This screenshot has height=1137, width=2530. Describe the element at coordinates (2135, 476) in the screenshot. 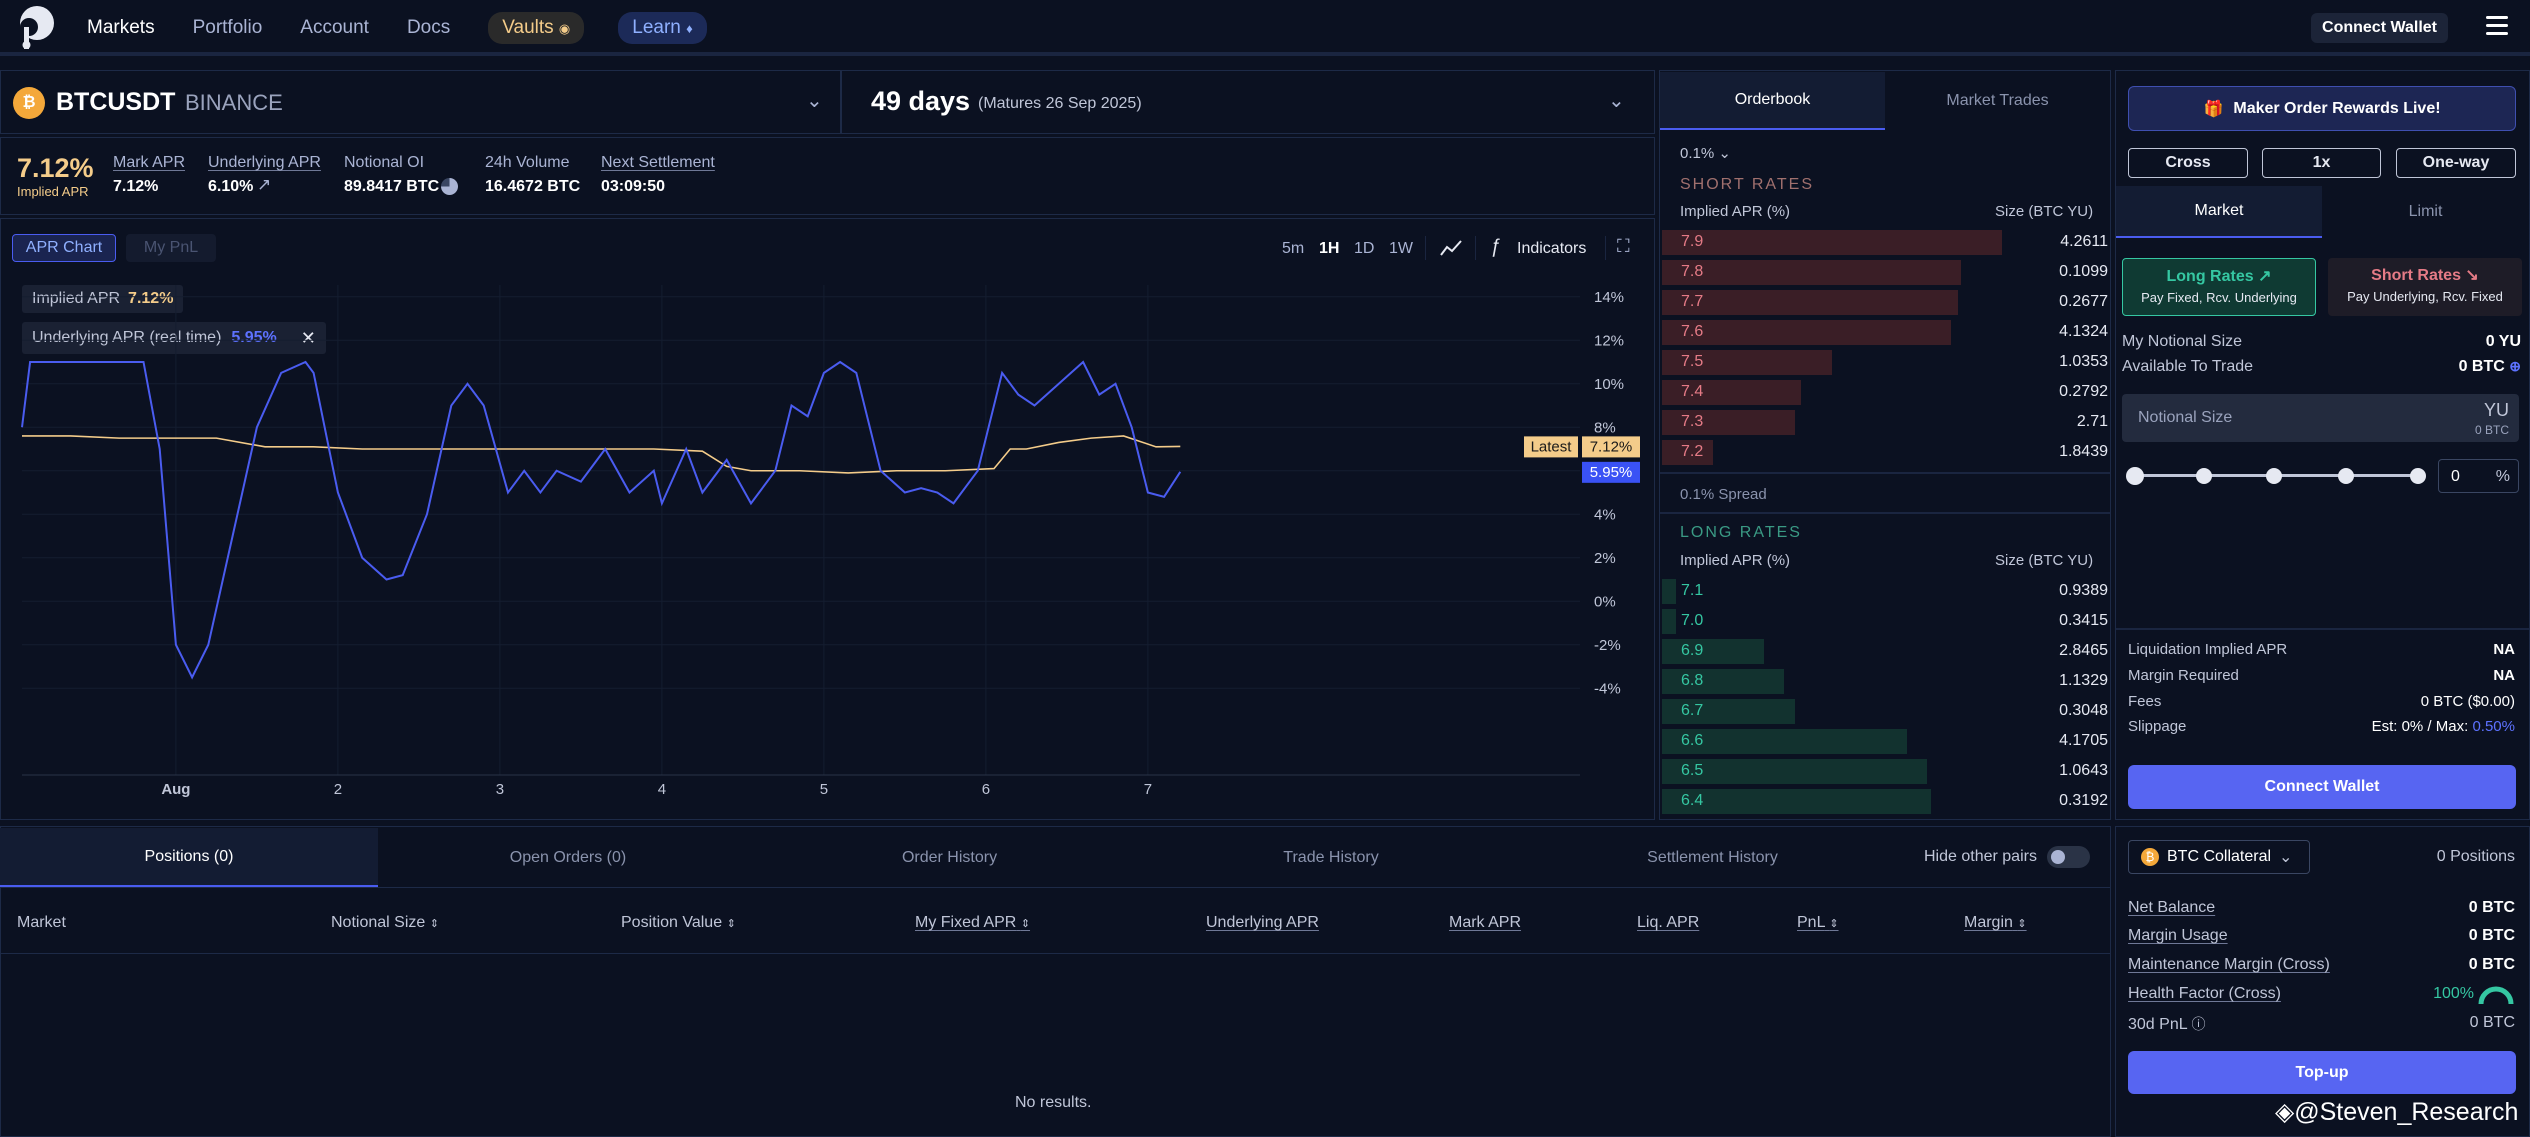

I see `slider-handle` at that location.